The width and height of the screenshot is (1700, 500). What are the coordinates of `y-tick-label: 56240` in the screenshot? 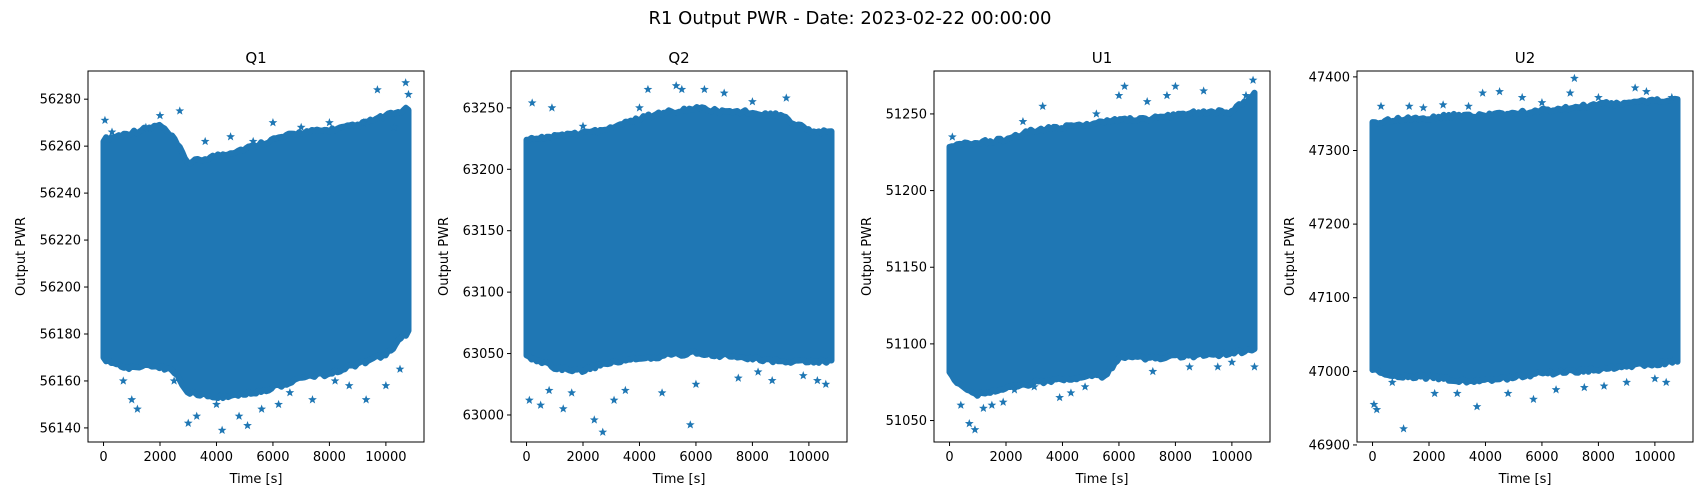 It's located at (60, 194).